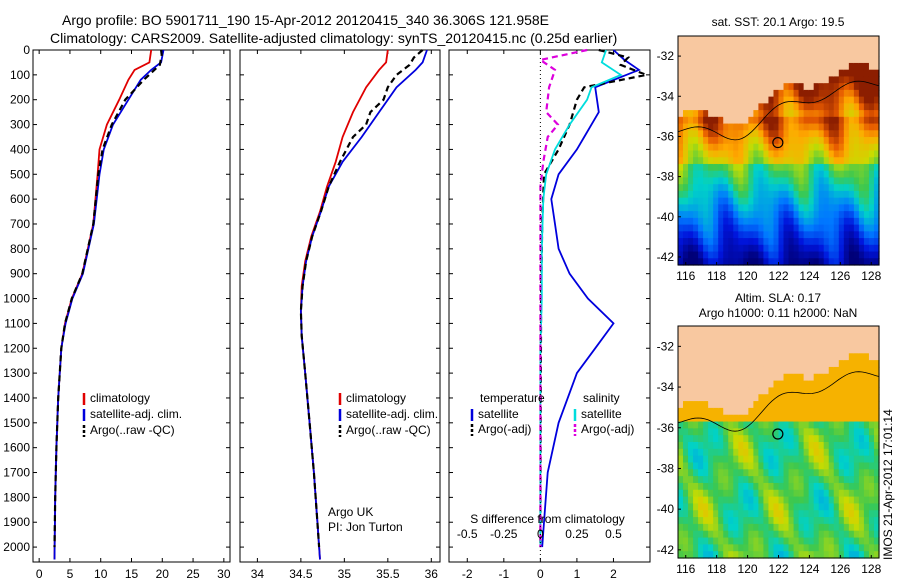 This screenshot has width=900, height=580. What do you see at coordinates (577, 573) in the screenshot?
I see `difference-xtick-label: 1` at bounding box center [577, 573].